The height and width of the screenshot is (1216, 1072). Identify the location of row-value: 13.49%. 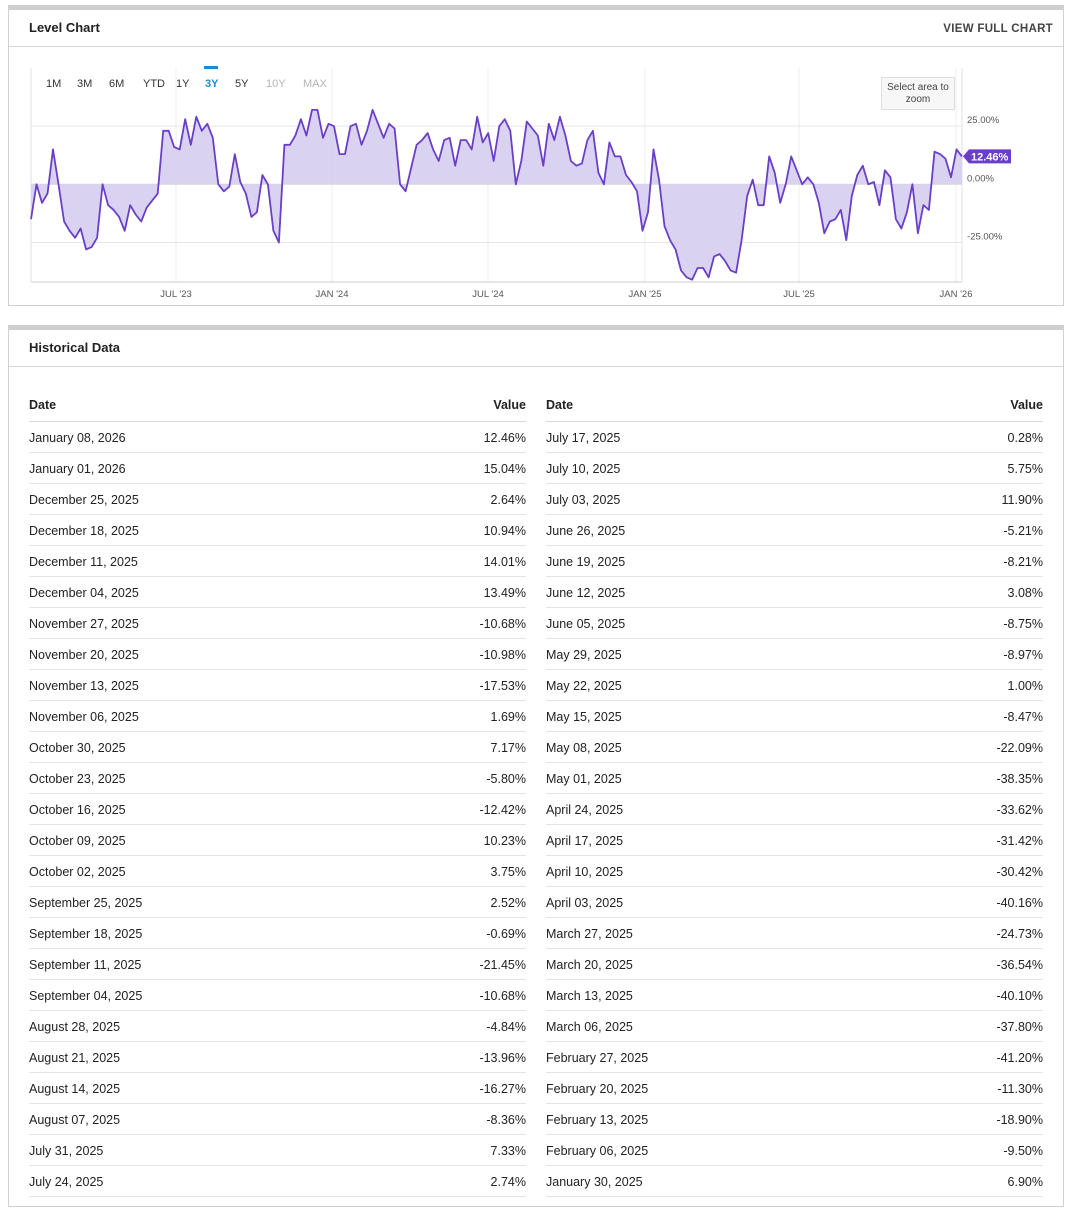
(504, 593).